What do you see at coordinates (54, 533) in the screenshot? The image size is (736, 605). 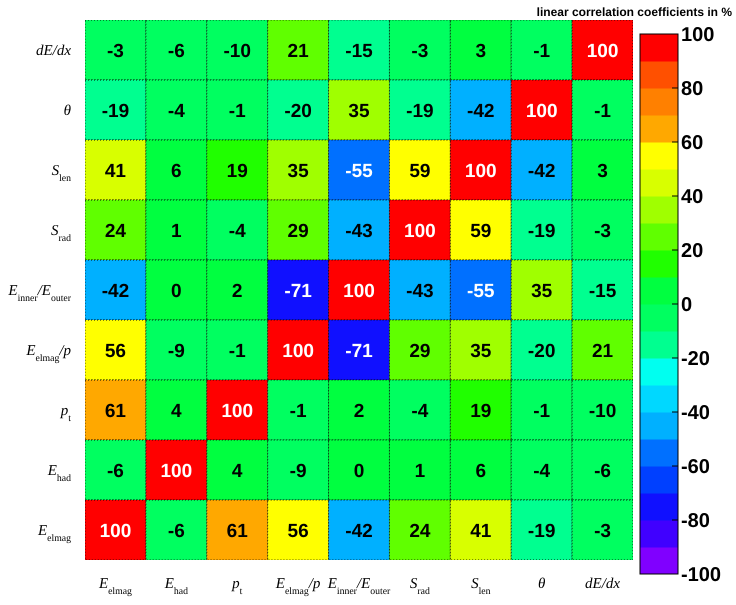 I see `y-tick-label: E$_{elmag}$` at bounding box center [54, 533].